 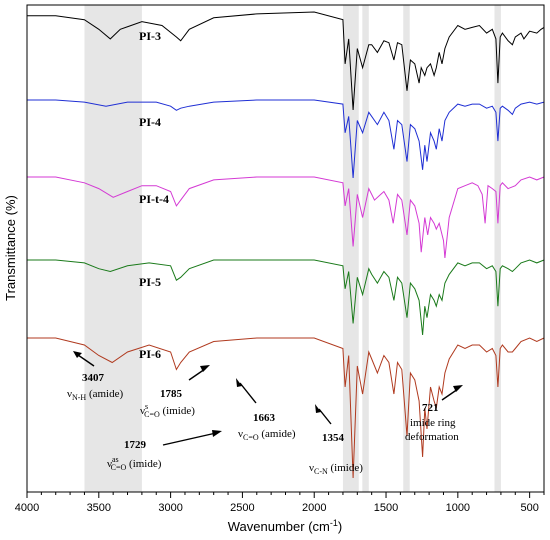 I want to click on y-axis-title: Transmittance (%), so click(x=10, y=248).